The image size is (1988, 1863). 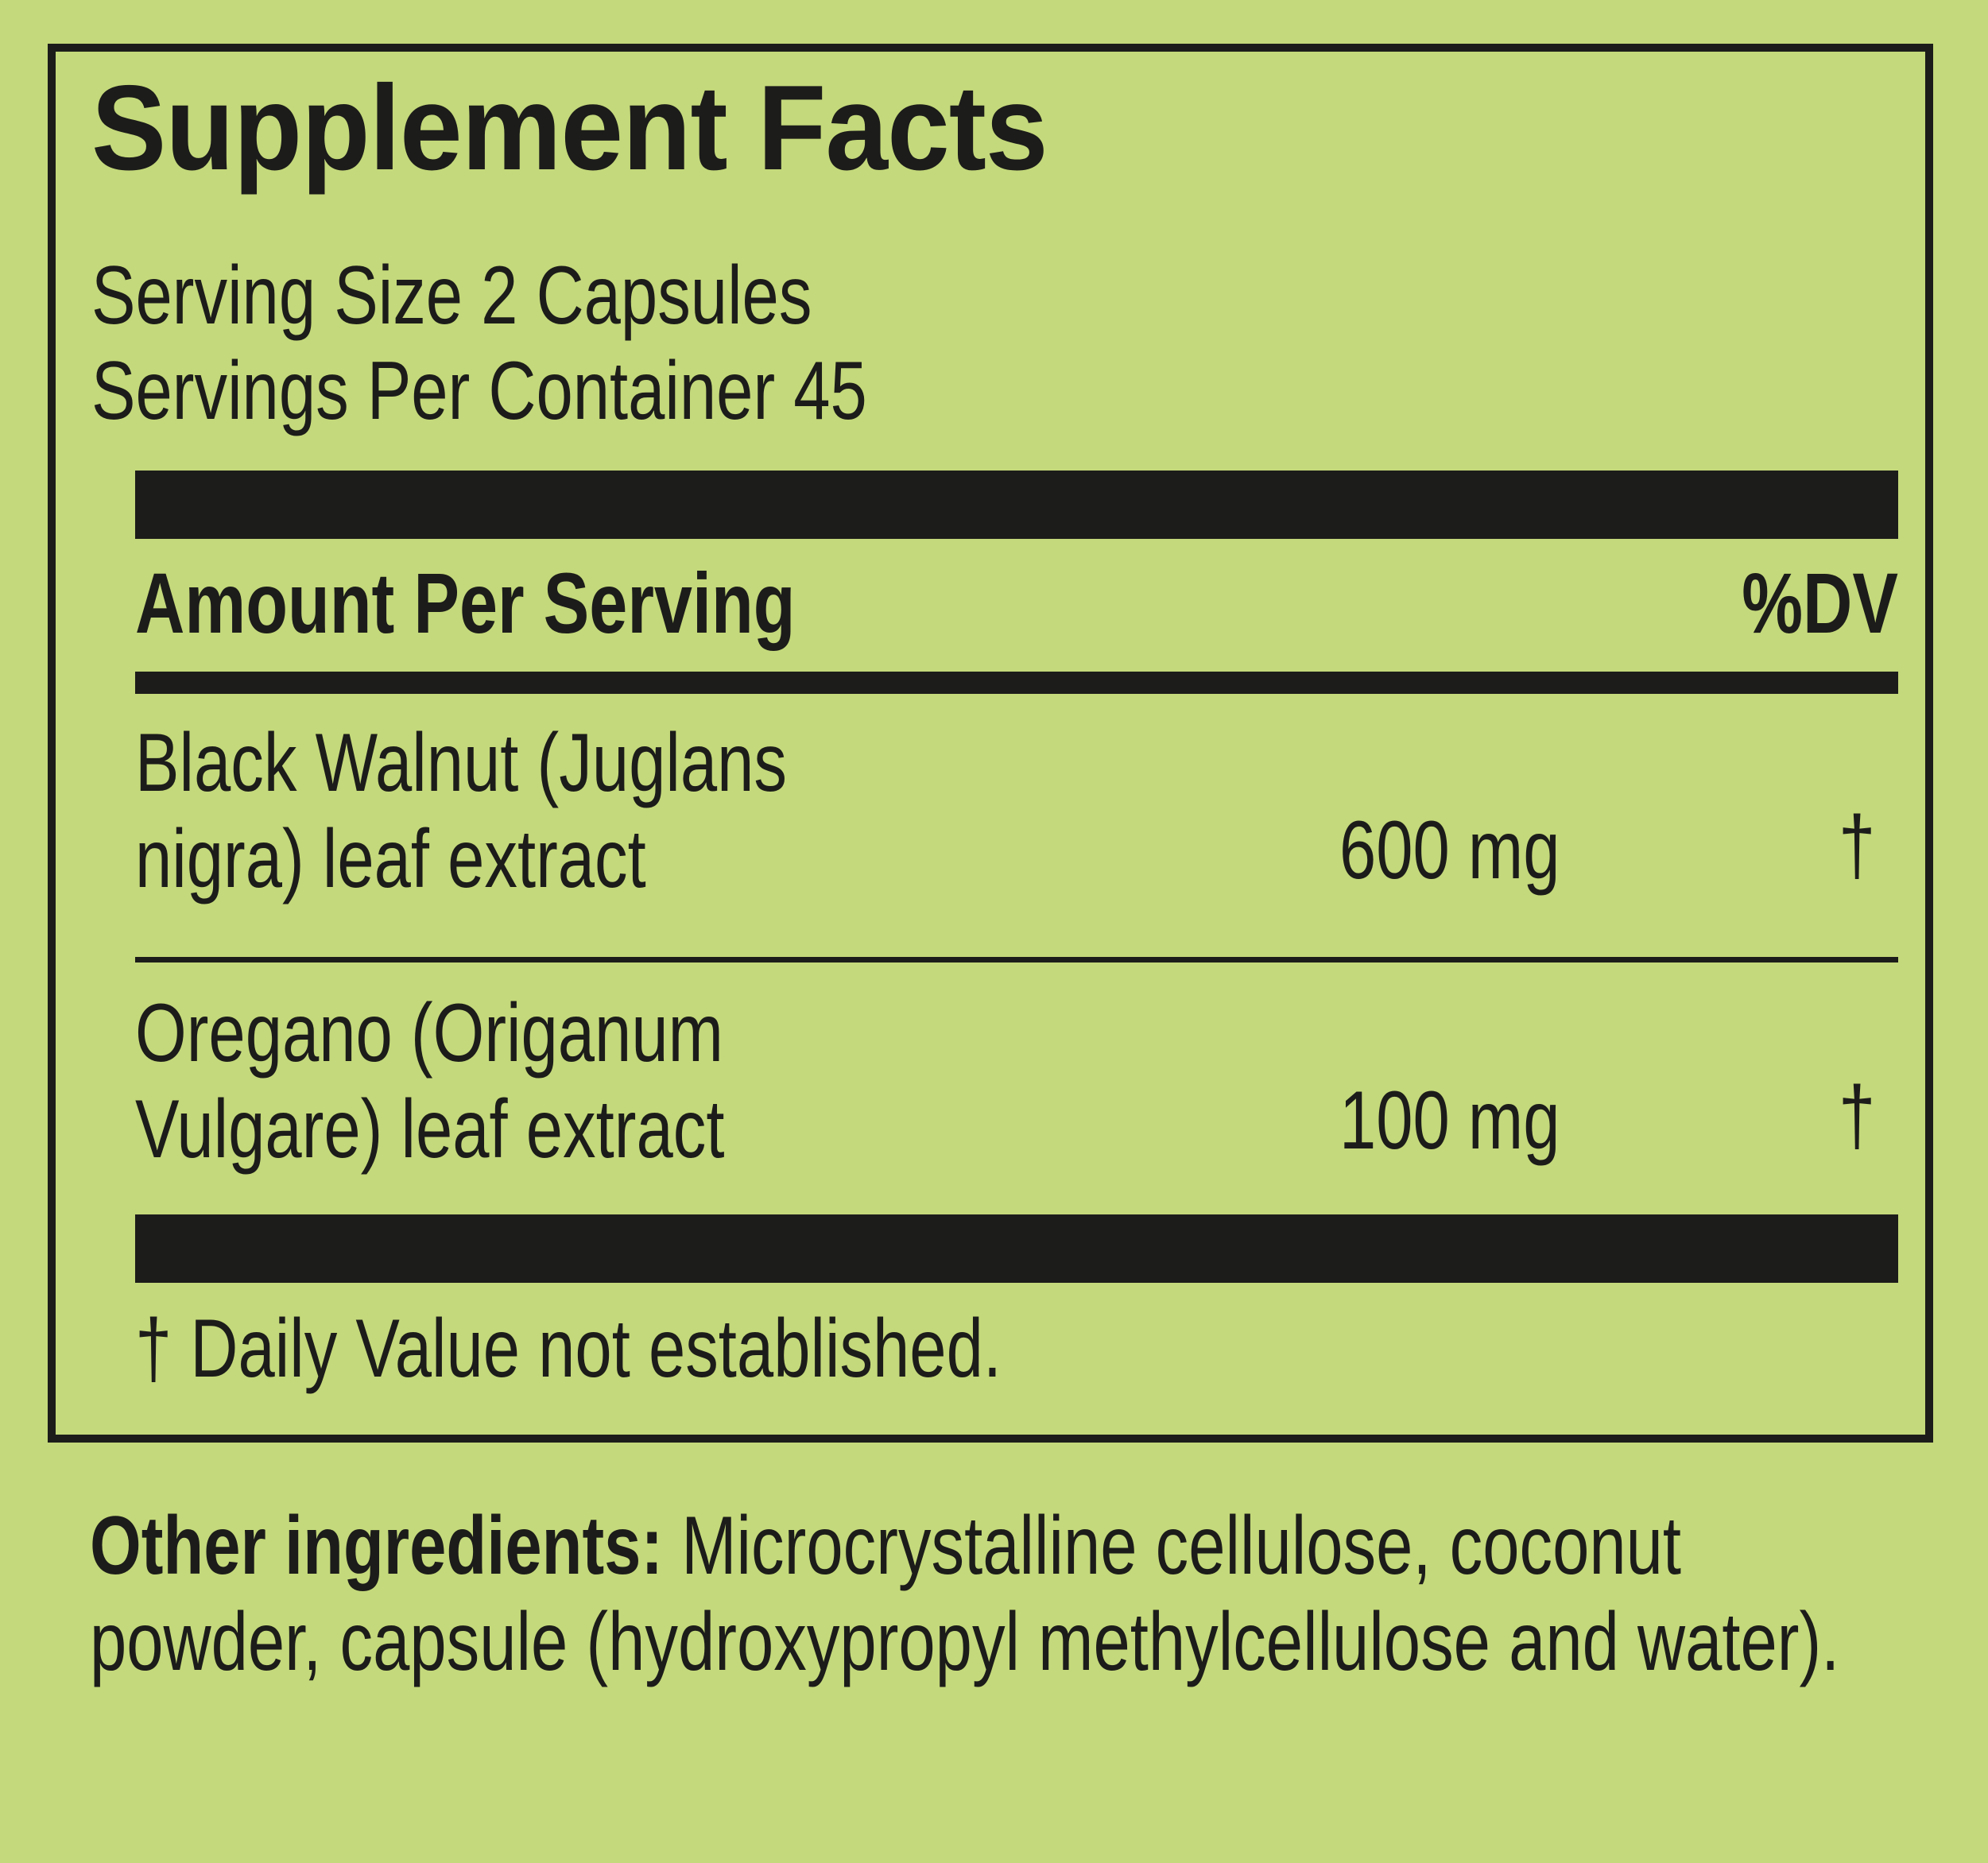 What do you see at coordinates (1017, 1249) in the screenshot?
I see `rule-thick-bottom` at bounding box center [1017, 1249].